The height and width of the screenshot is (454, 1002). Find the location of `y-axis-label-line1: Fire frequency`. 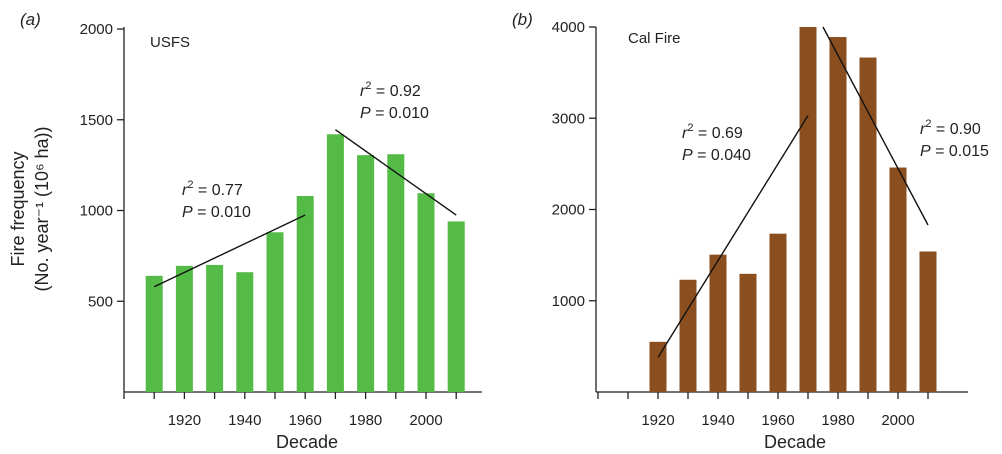

y-axis-label-line1: Fire frequency is located at coordinates (18, 208).